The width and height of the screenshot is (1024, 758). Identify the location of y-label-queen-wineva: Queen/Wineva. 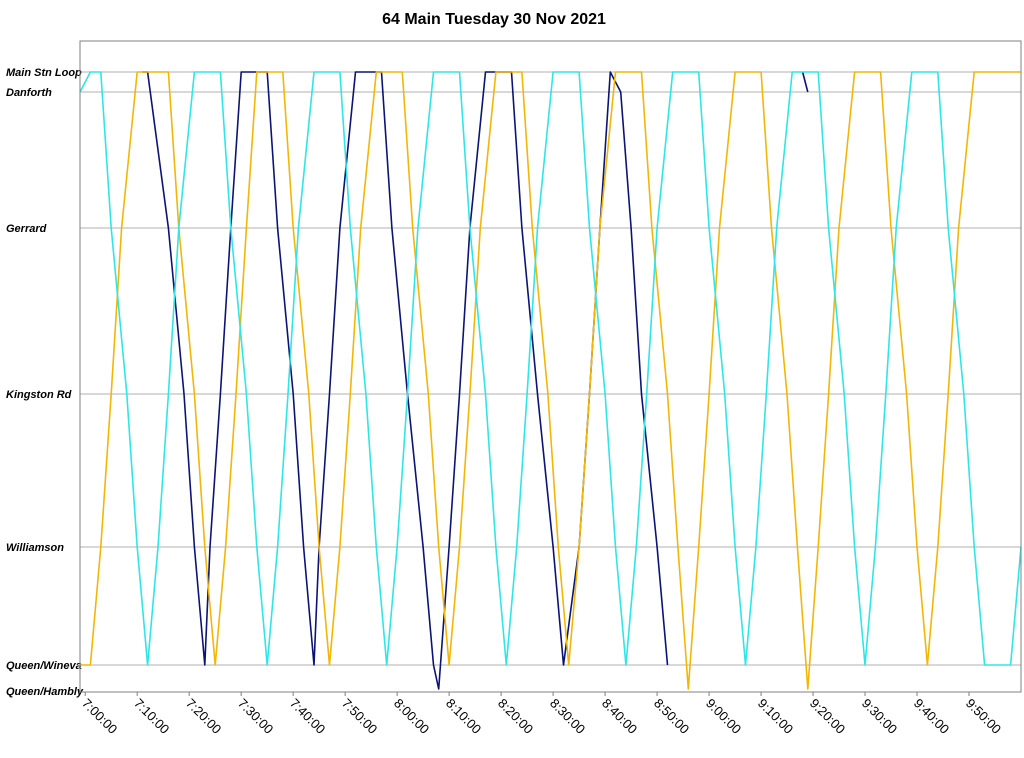
(44, 666).